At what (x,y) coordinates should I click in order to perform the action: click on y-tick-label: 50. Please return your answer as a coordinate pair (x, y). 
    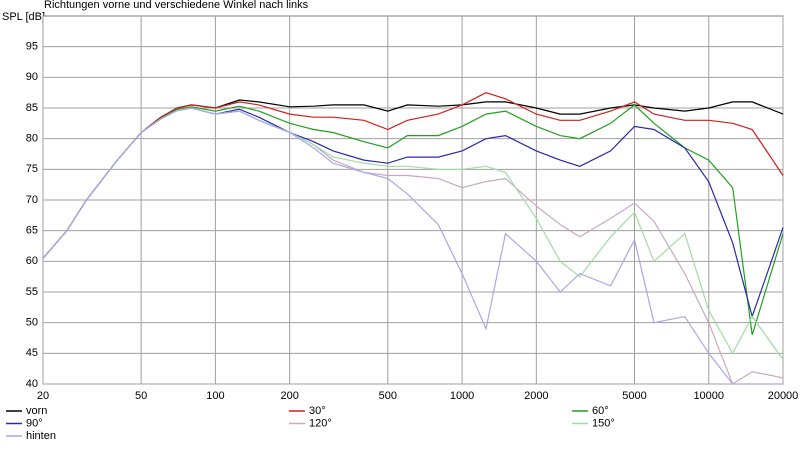
    Looking at the image, I should click on (32, 323).